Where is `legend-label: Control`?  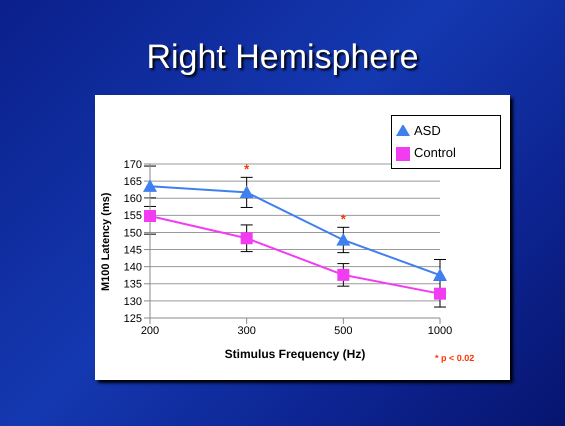 legend-label: Control is located at coordinates (435, 152).